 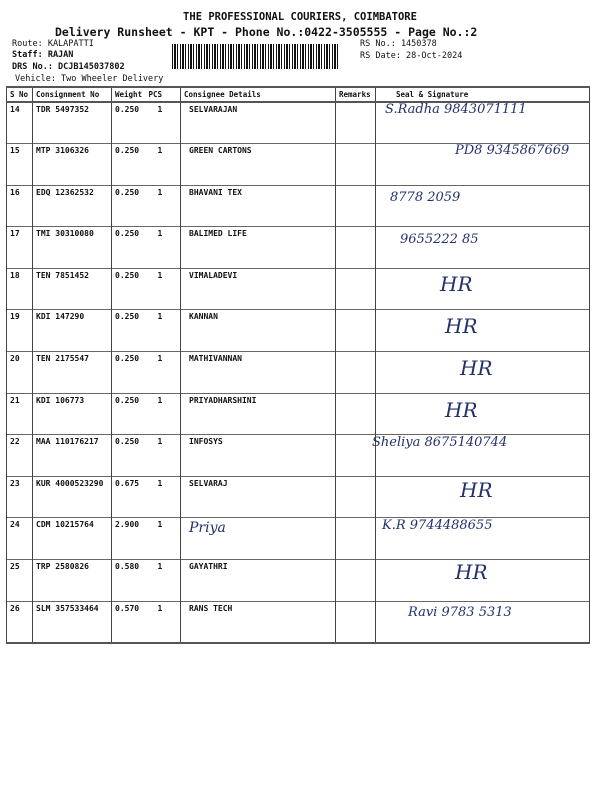 I want to click on table-row: 15 MTP 3106326 0.250 1 GREEN CARTONS, so click(x=298, y=164).